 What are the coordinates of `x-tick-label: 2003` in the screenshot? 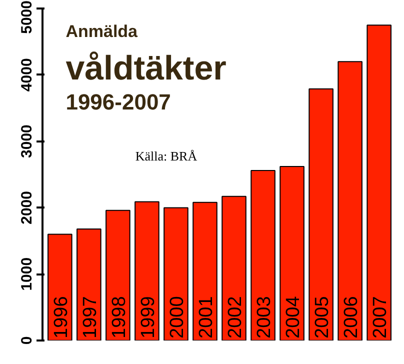 It's located at (265, 317).